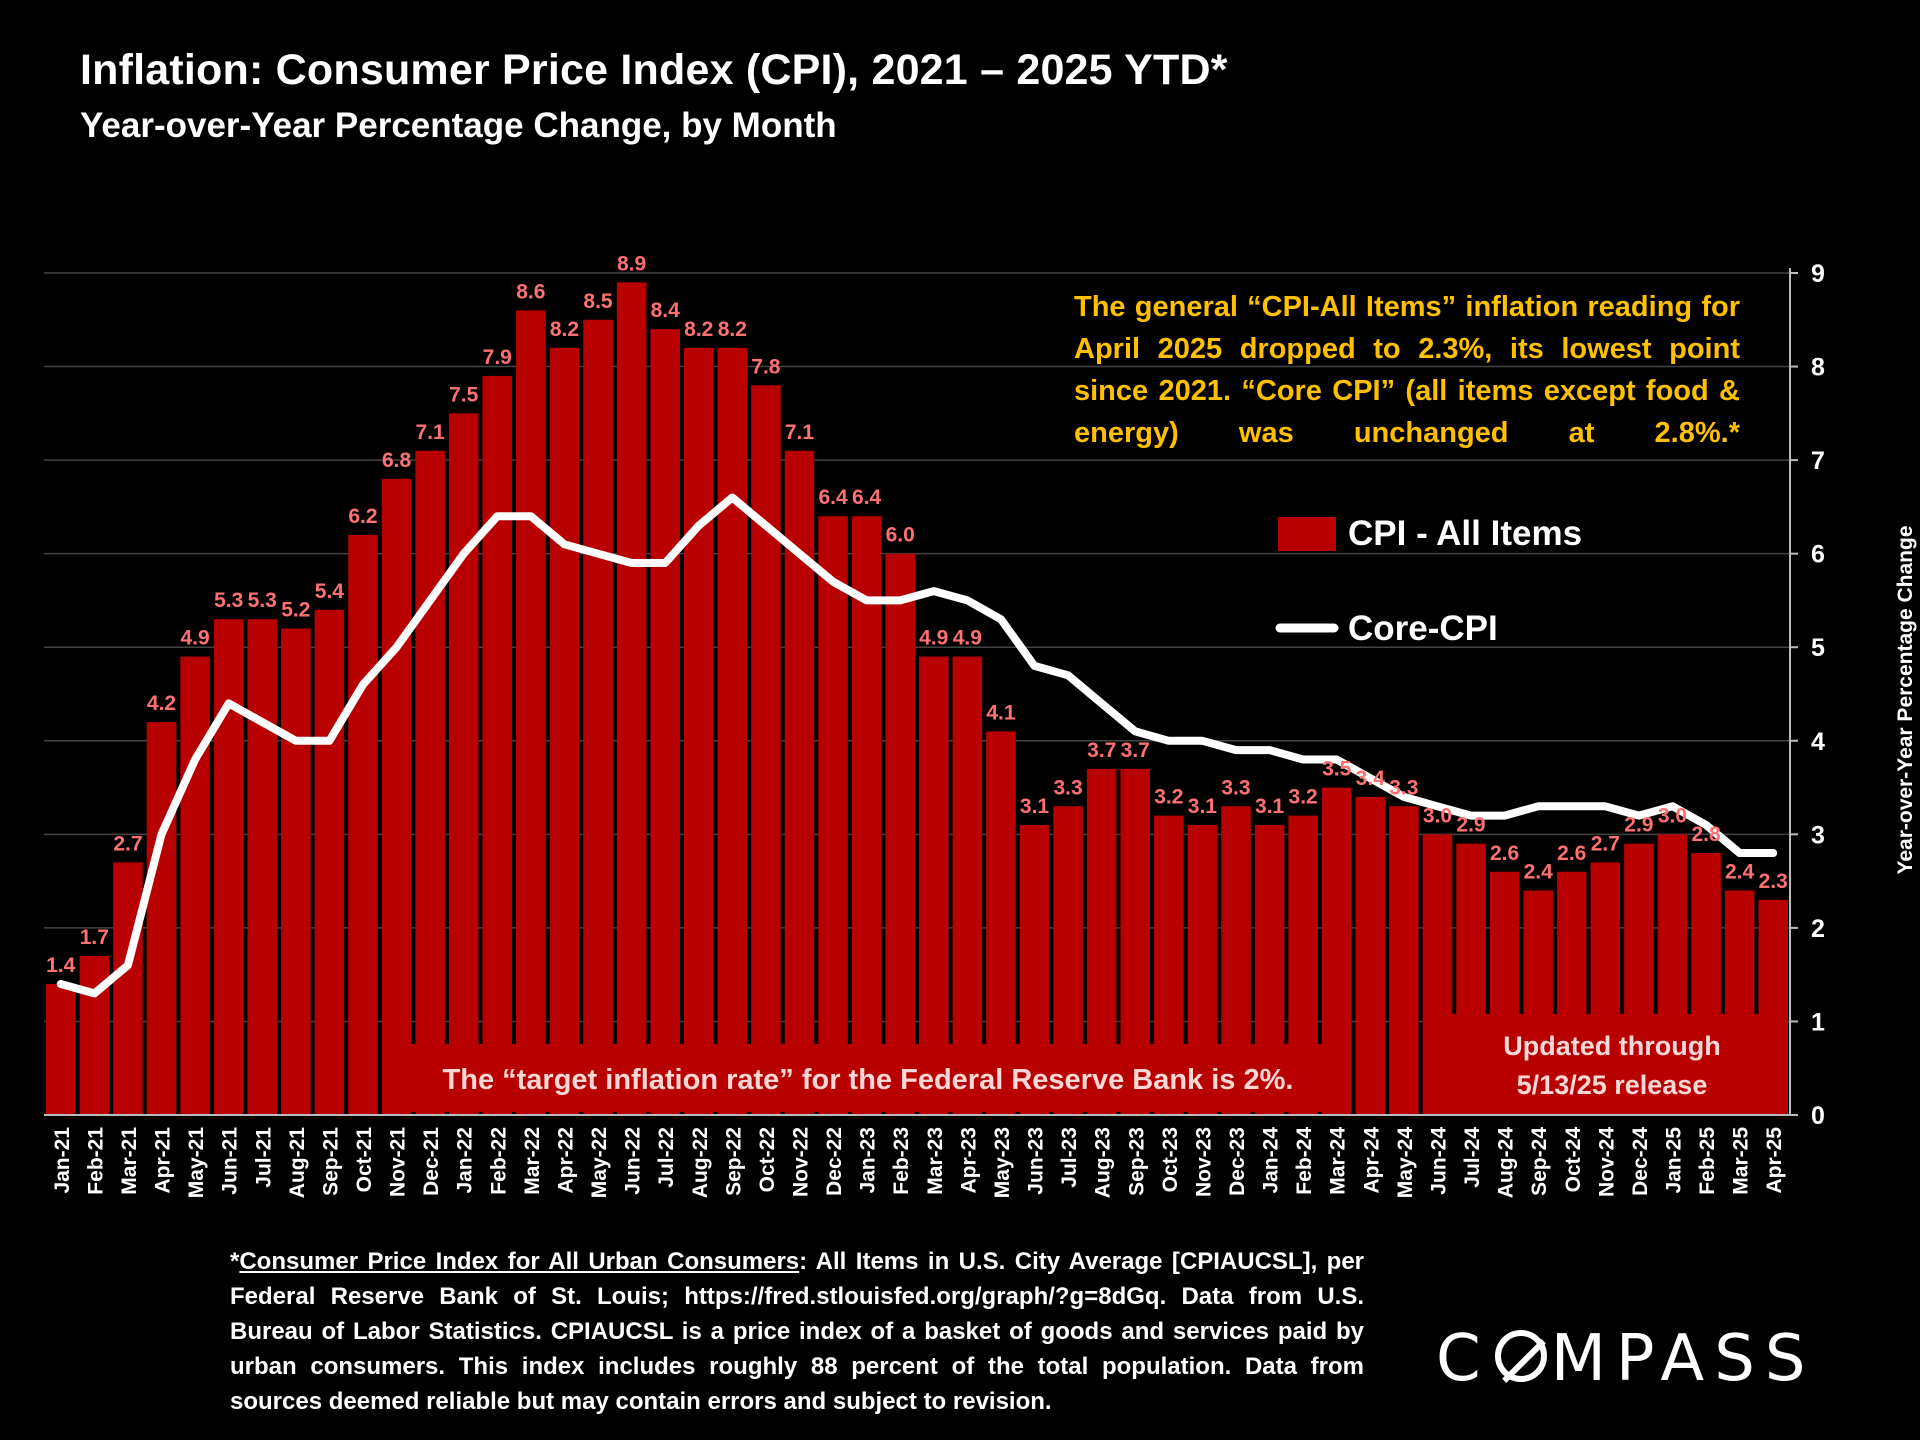 The height and width of the screenshot is (1440, 1920). Describe the element at coordinates (194, 638) in the screenshot. I see `bar-label-May-21: 4.9` at that location.